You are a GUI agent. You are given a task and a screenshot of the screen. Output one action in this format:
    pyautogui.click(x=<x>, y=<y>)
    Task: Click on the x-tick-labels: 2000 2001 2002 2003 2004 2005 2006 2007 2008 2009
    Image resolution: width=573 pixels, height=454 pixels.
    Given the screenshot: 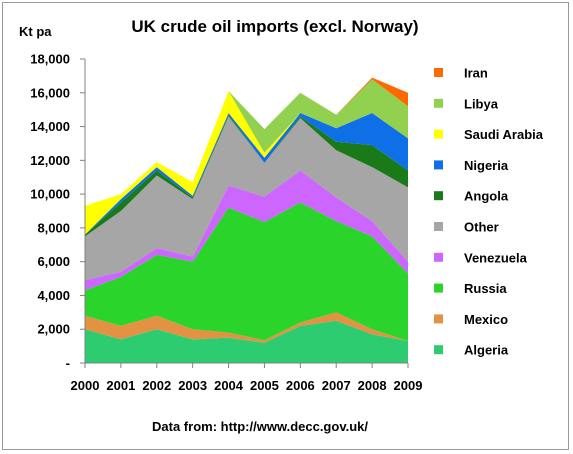 What is the action you would take?
    pyautogui.click(x=247, y=385)
    